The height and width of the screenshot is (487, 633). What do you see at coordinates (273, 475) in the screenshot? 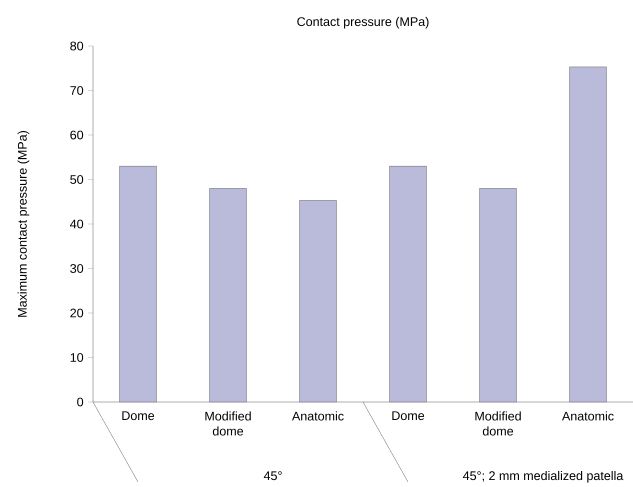
I see `text: 45°` at bounding box center [273, 475].